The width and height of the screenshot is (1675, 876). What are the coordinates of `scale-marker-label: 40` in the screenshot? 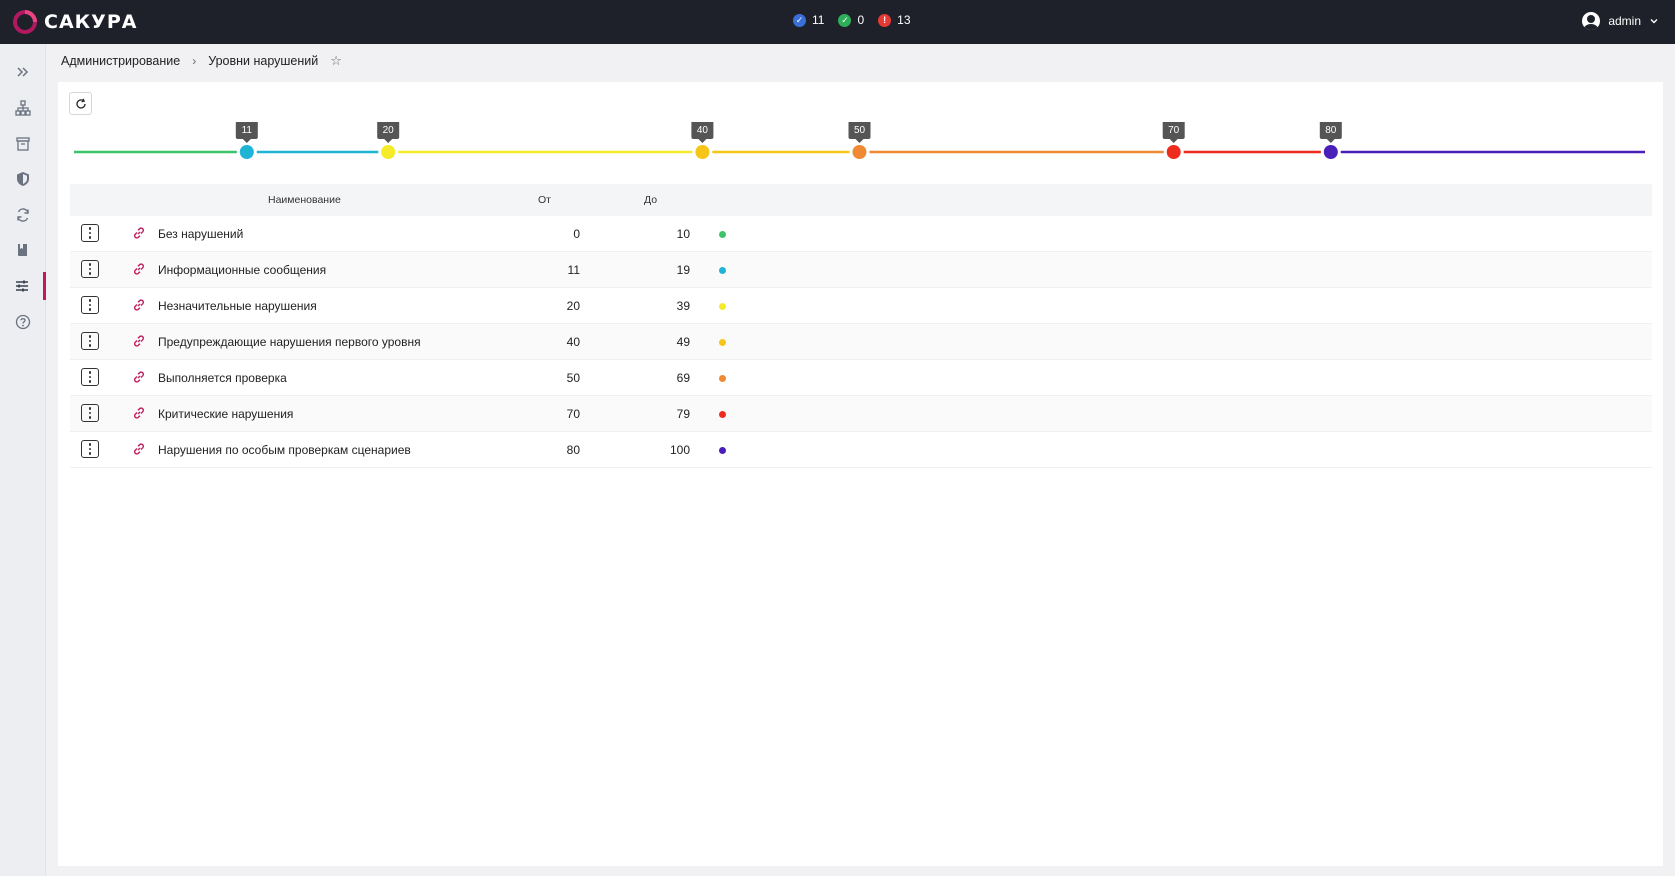 It's located at (703, 130).